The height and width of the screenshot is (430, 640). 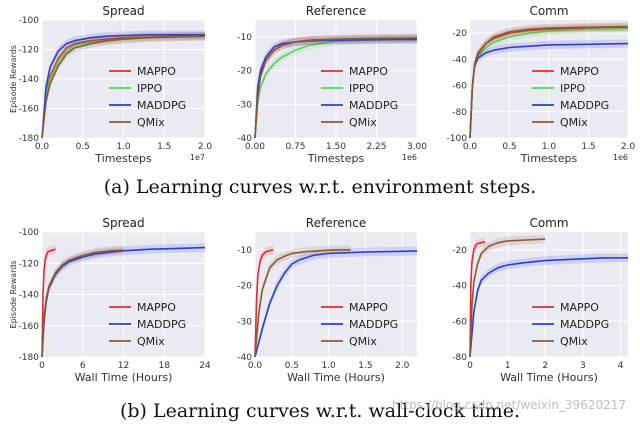 I want to click on chart-2-x-tick-label: 3.00, so click(x=417, y=147).